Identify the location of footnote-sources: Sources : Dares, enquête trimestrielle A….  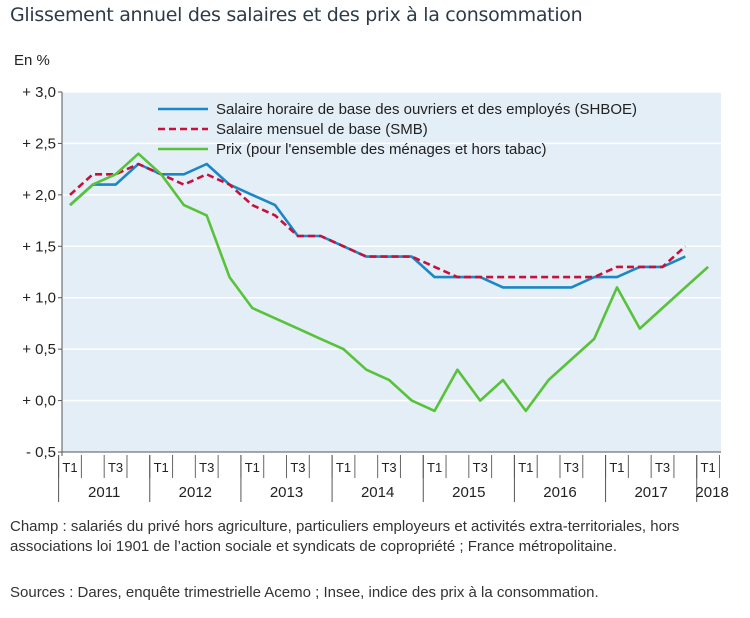
(304, 592).